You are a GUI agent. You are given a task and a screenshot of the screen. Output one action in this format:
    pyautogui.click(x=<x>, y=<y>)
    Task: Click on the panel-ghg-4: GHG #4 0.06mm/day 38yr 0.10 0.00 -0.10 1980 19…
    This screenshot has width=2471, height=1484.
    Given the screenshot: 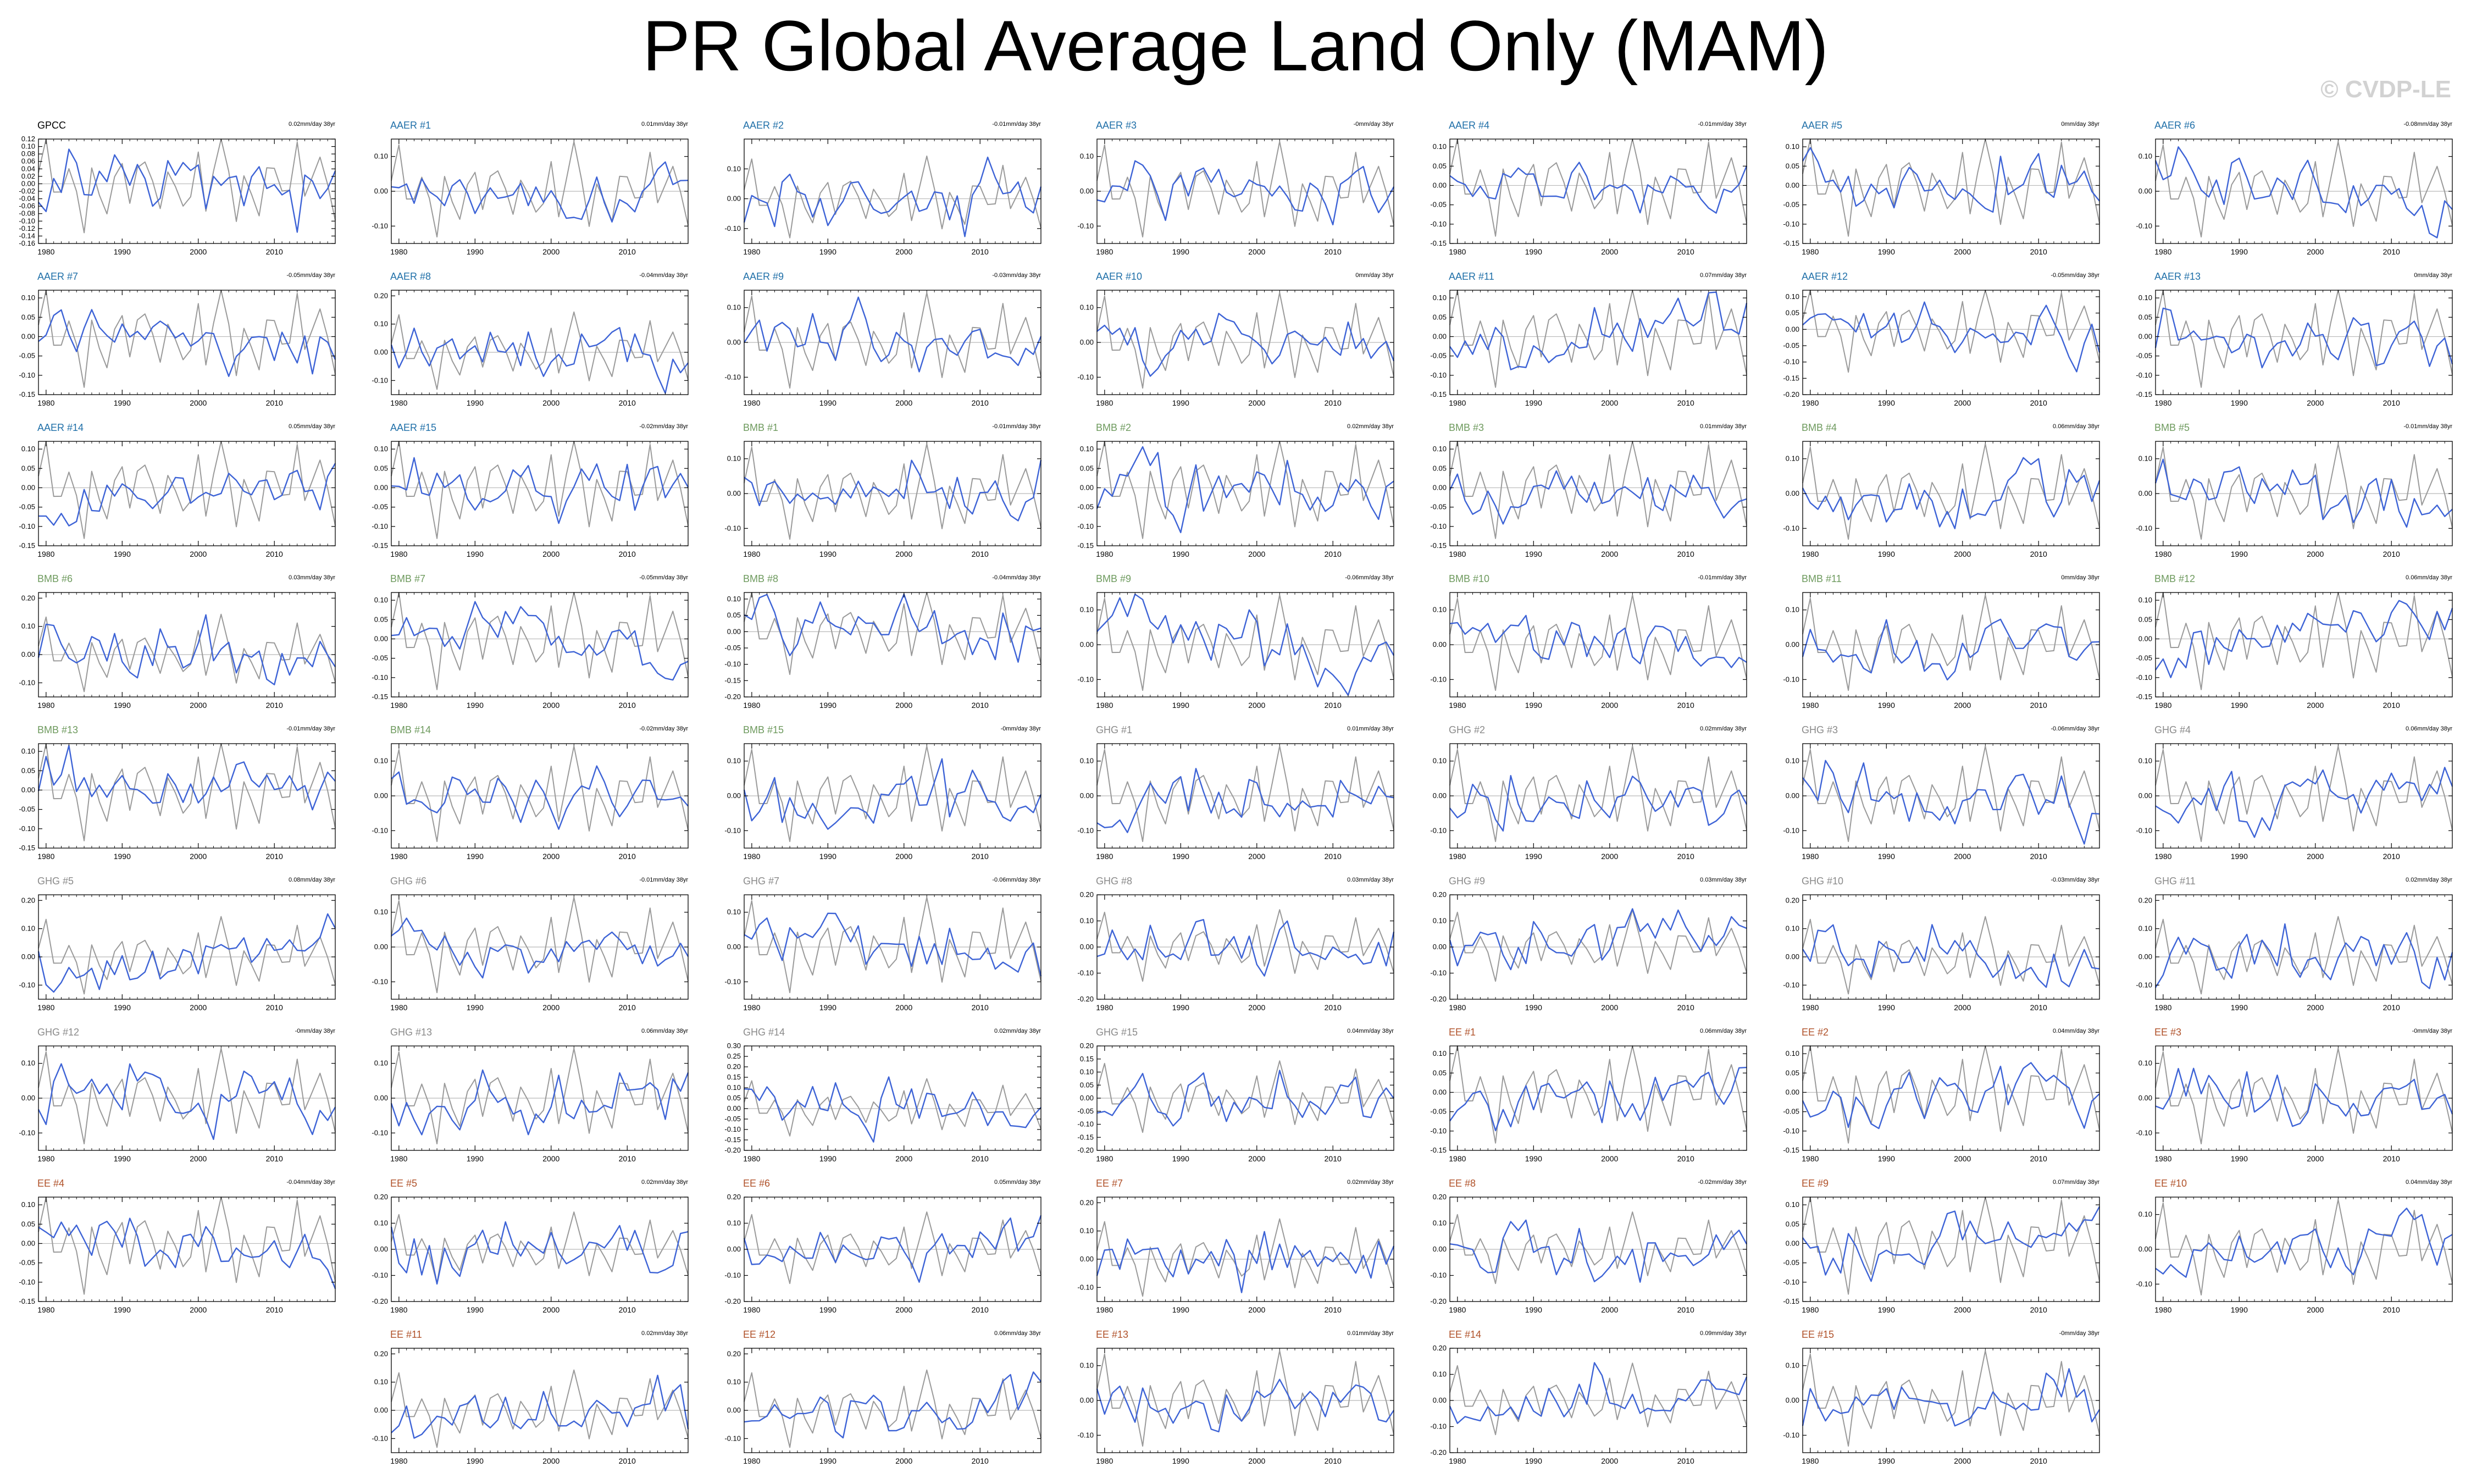 What is the action you would take?
    pyautogui.click(x=2292, y=792)
    